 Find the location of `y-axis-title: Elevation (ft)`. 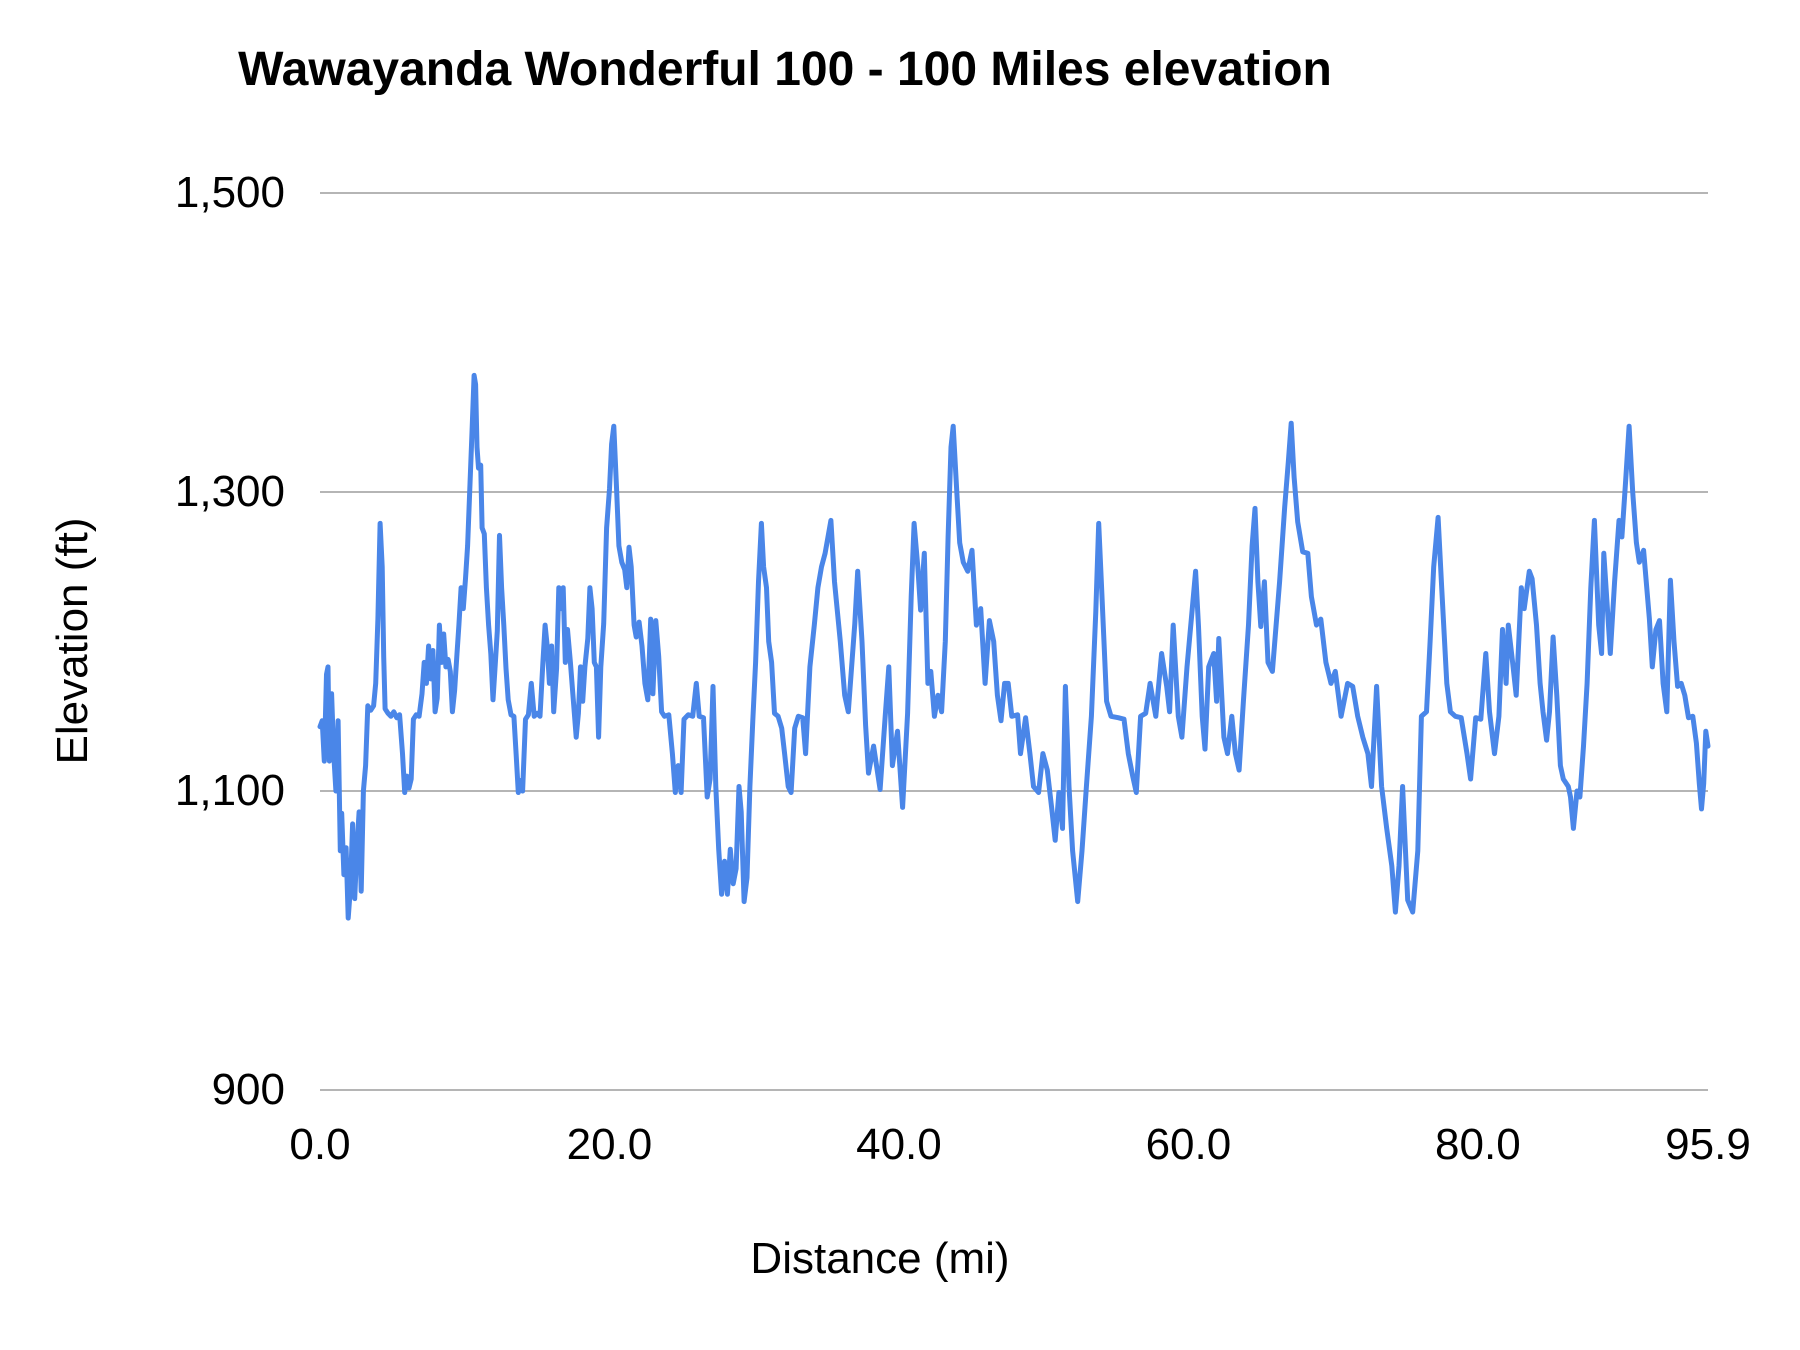

y-axis-title: Elevation (ft) is located at coordinates (72, 641).